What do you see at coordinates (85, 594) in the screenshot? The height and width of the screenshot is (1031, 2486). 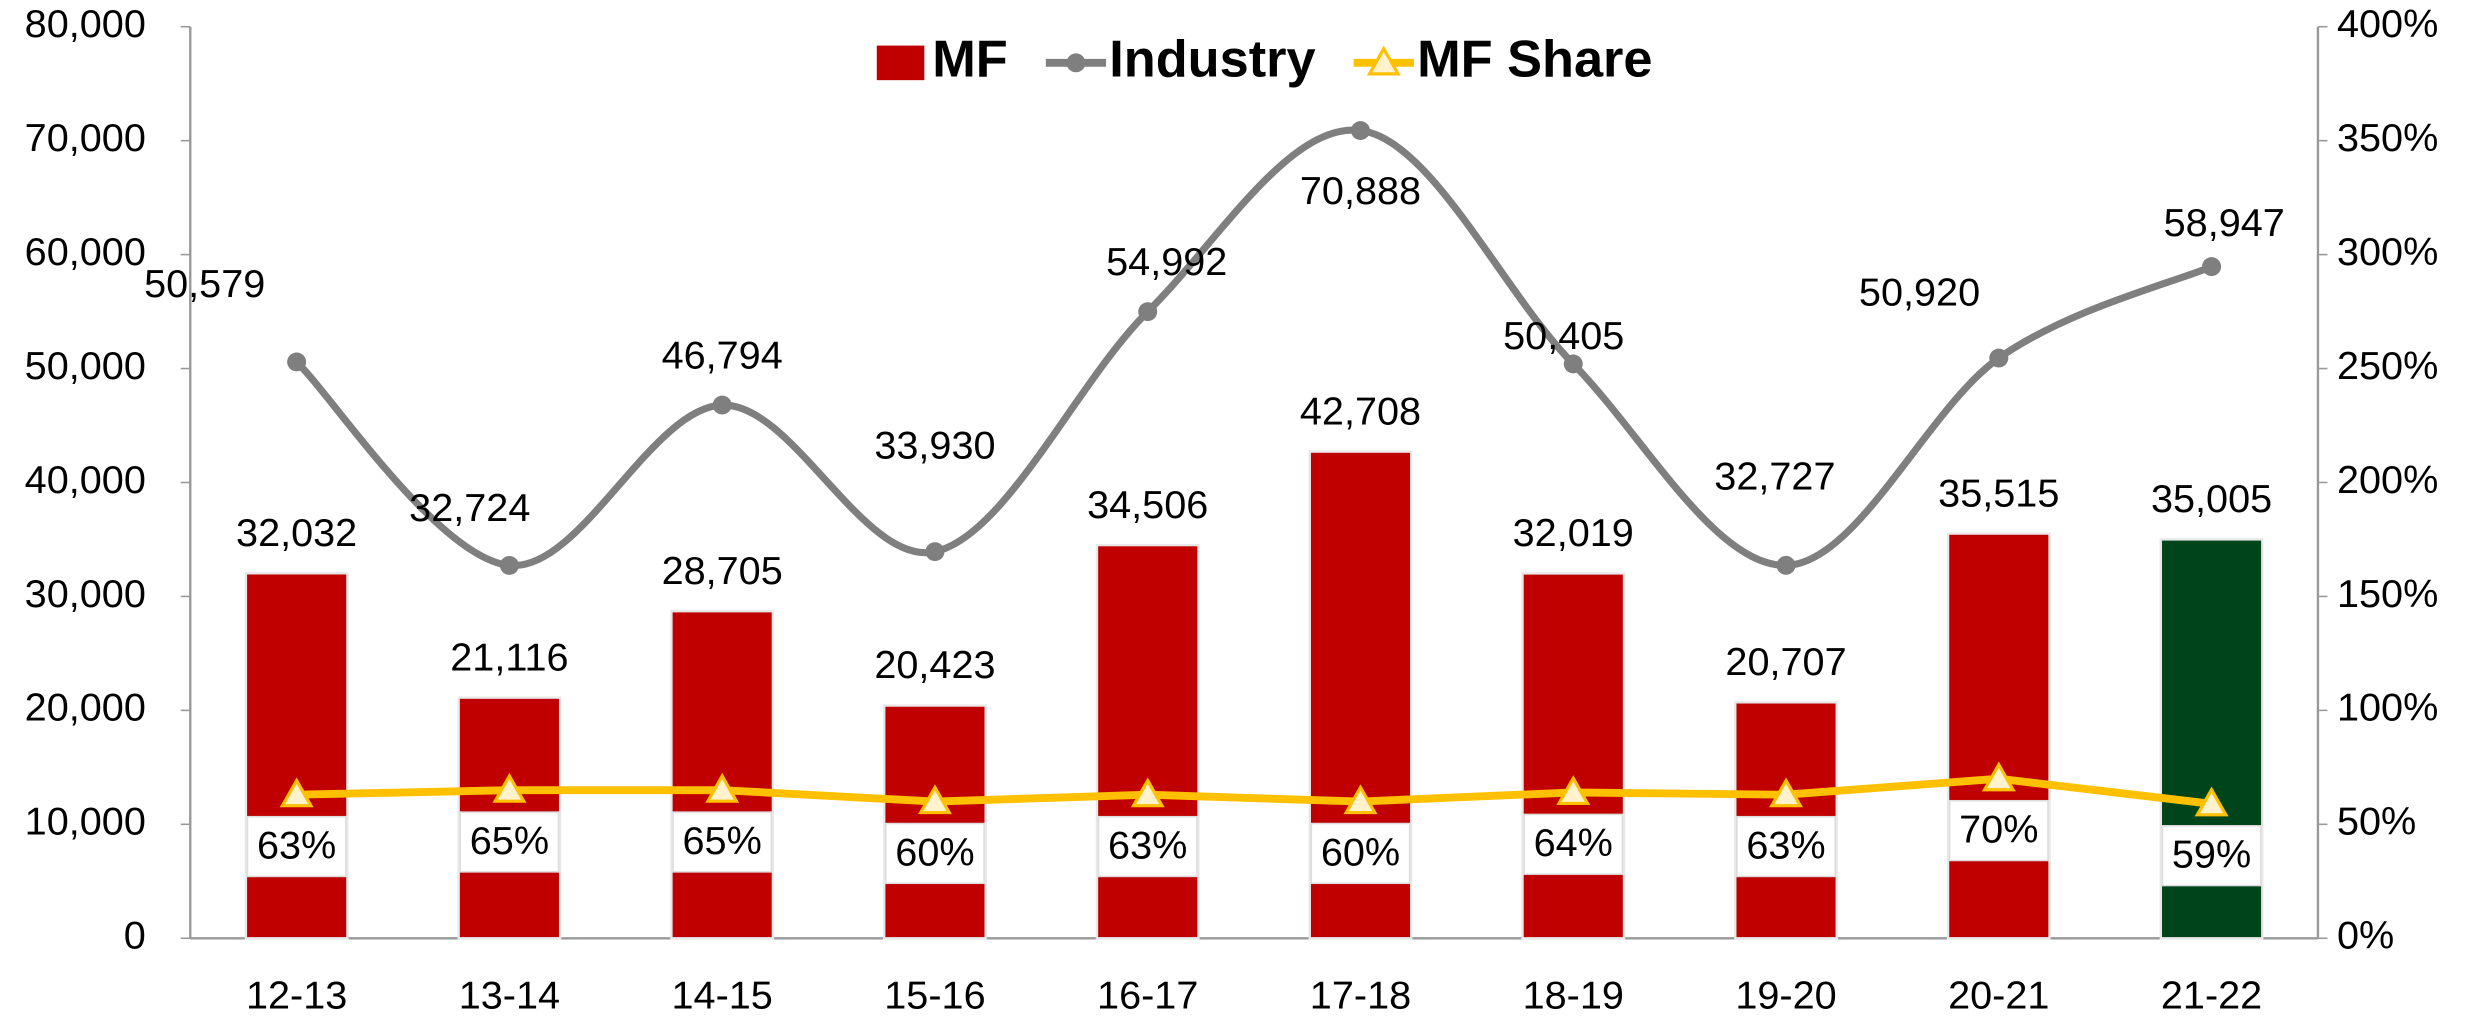 I see `y-tick-label: 30,000` at bounding box center [85, 594].